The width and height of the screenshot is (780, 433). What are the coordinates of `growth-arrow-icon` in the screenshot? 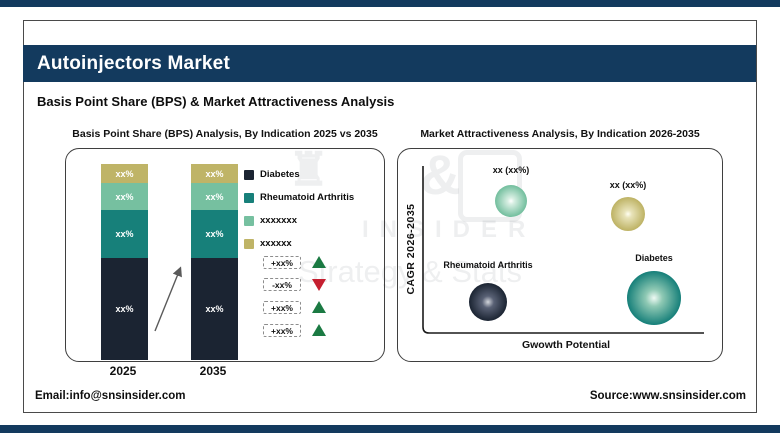 It's located at (168, 299).